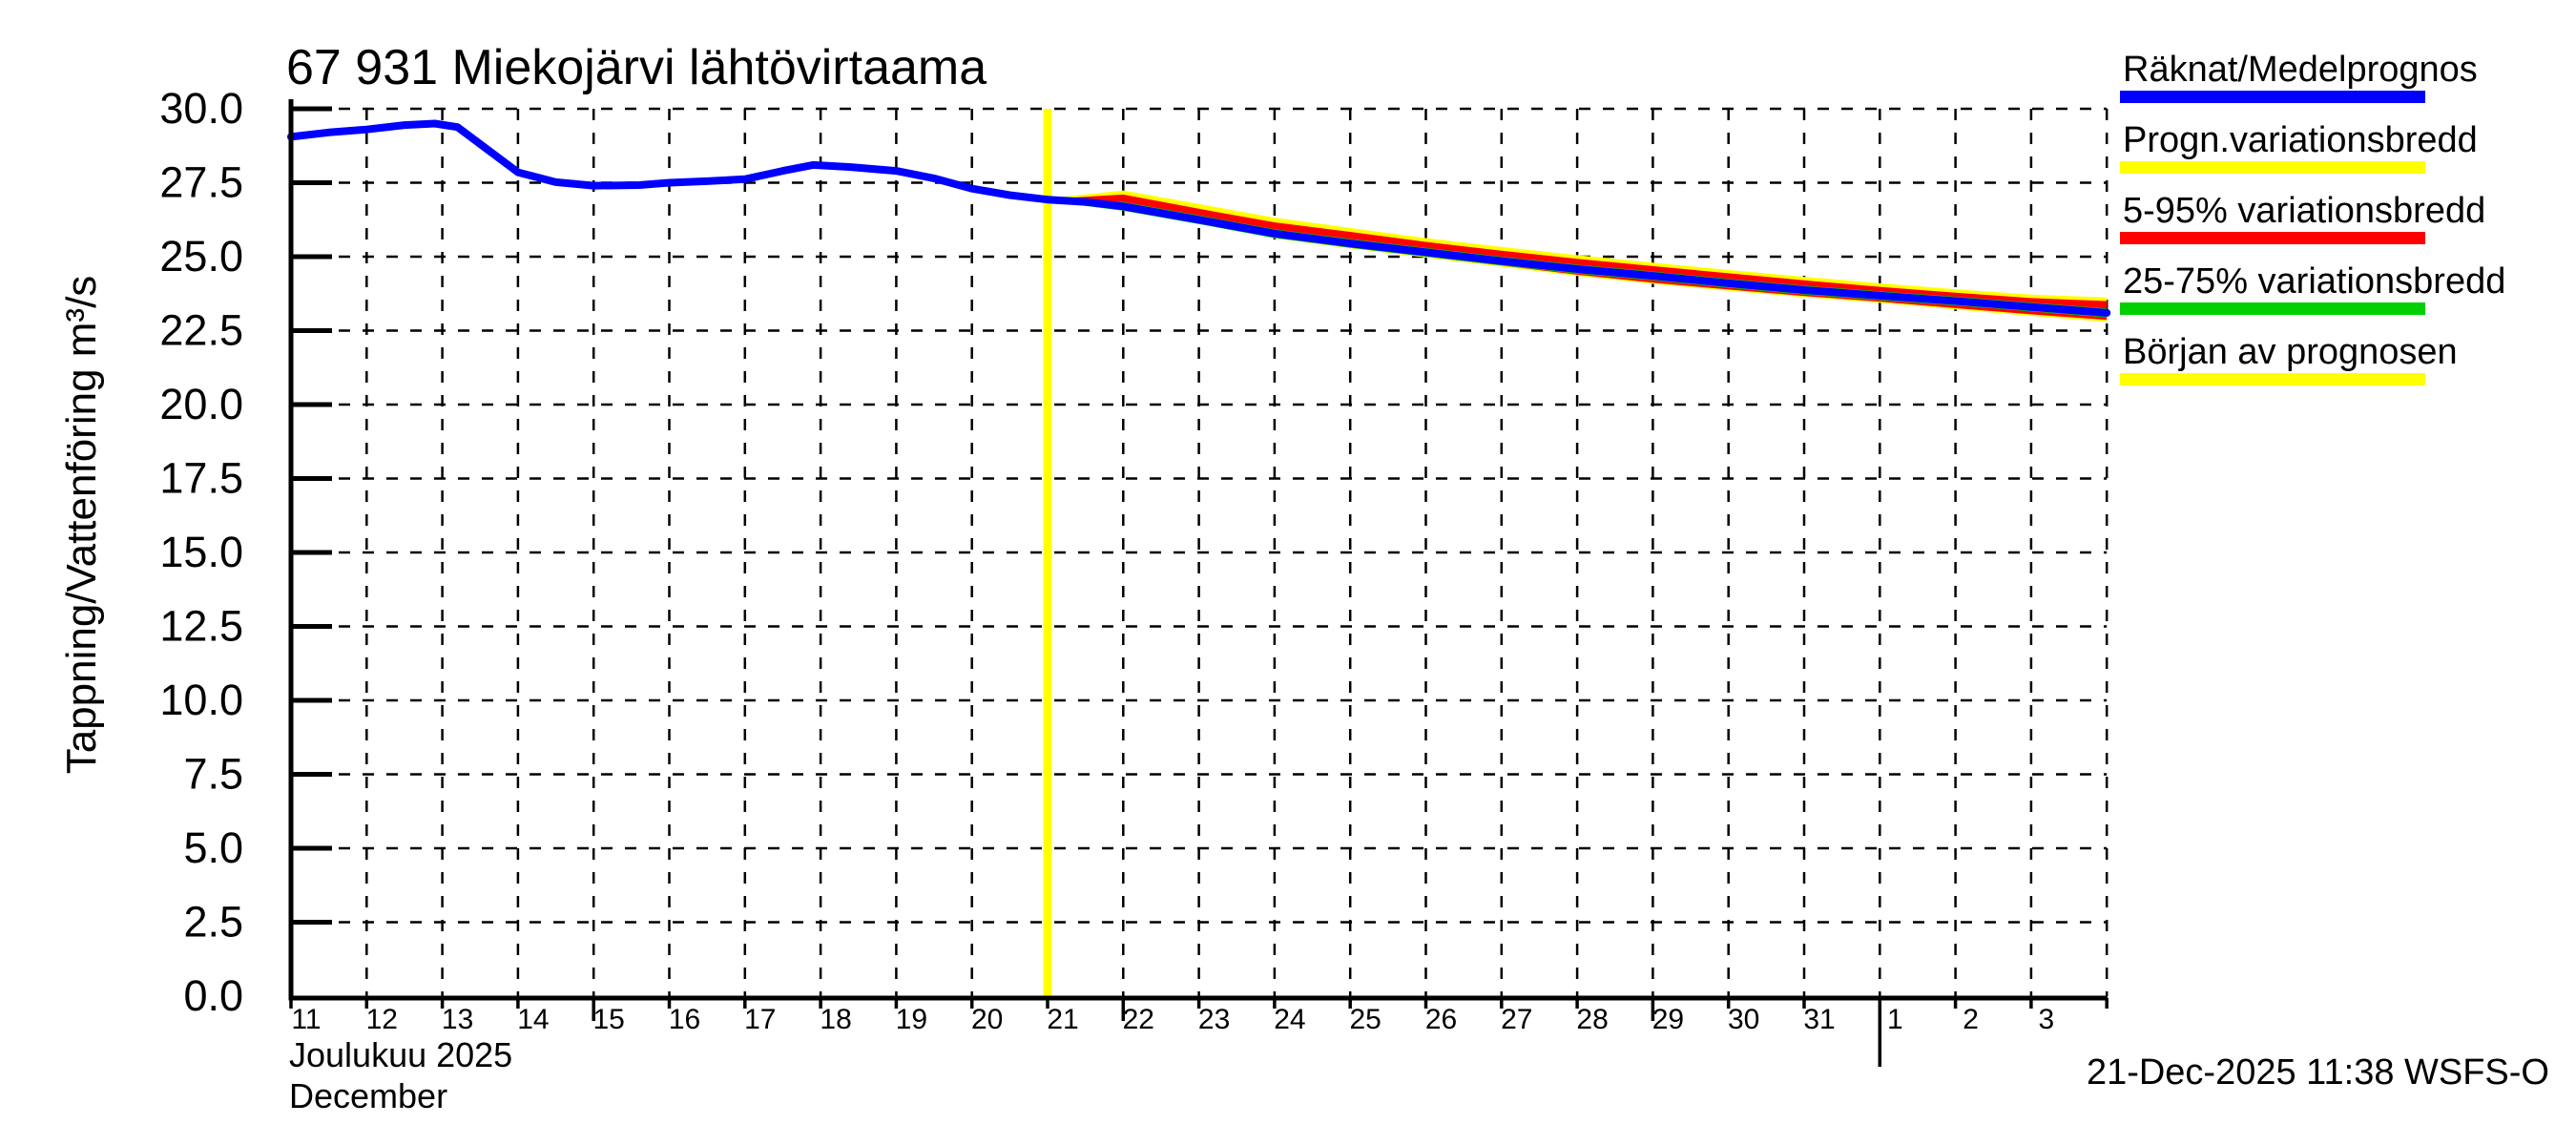 This screenshot has height=1145, width=2576. Describe the element at coordinates (2272, 379) in the screenshot. I see `legend-swatch-forecast-start` at that location.